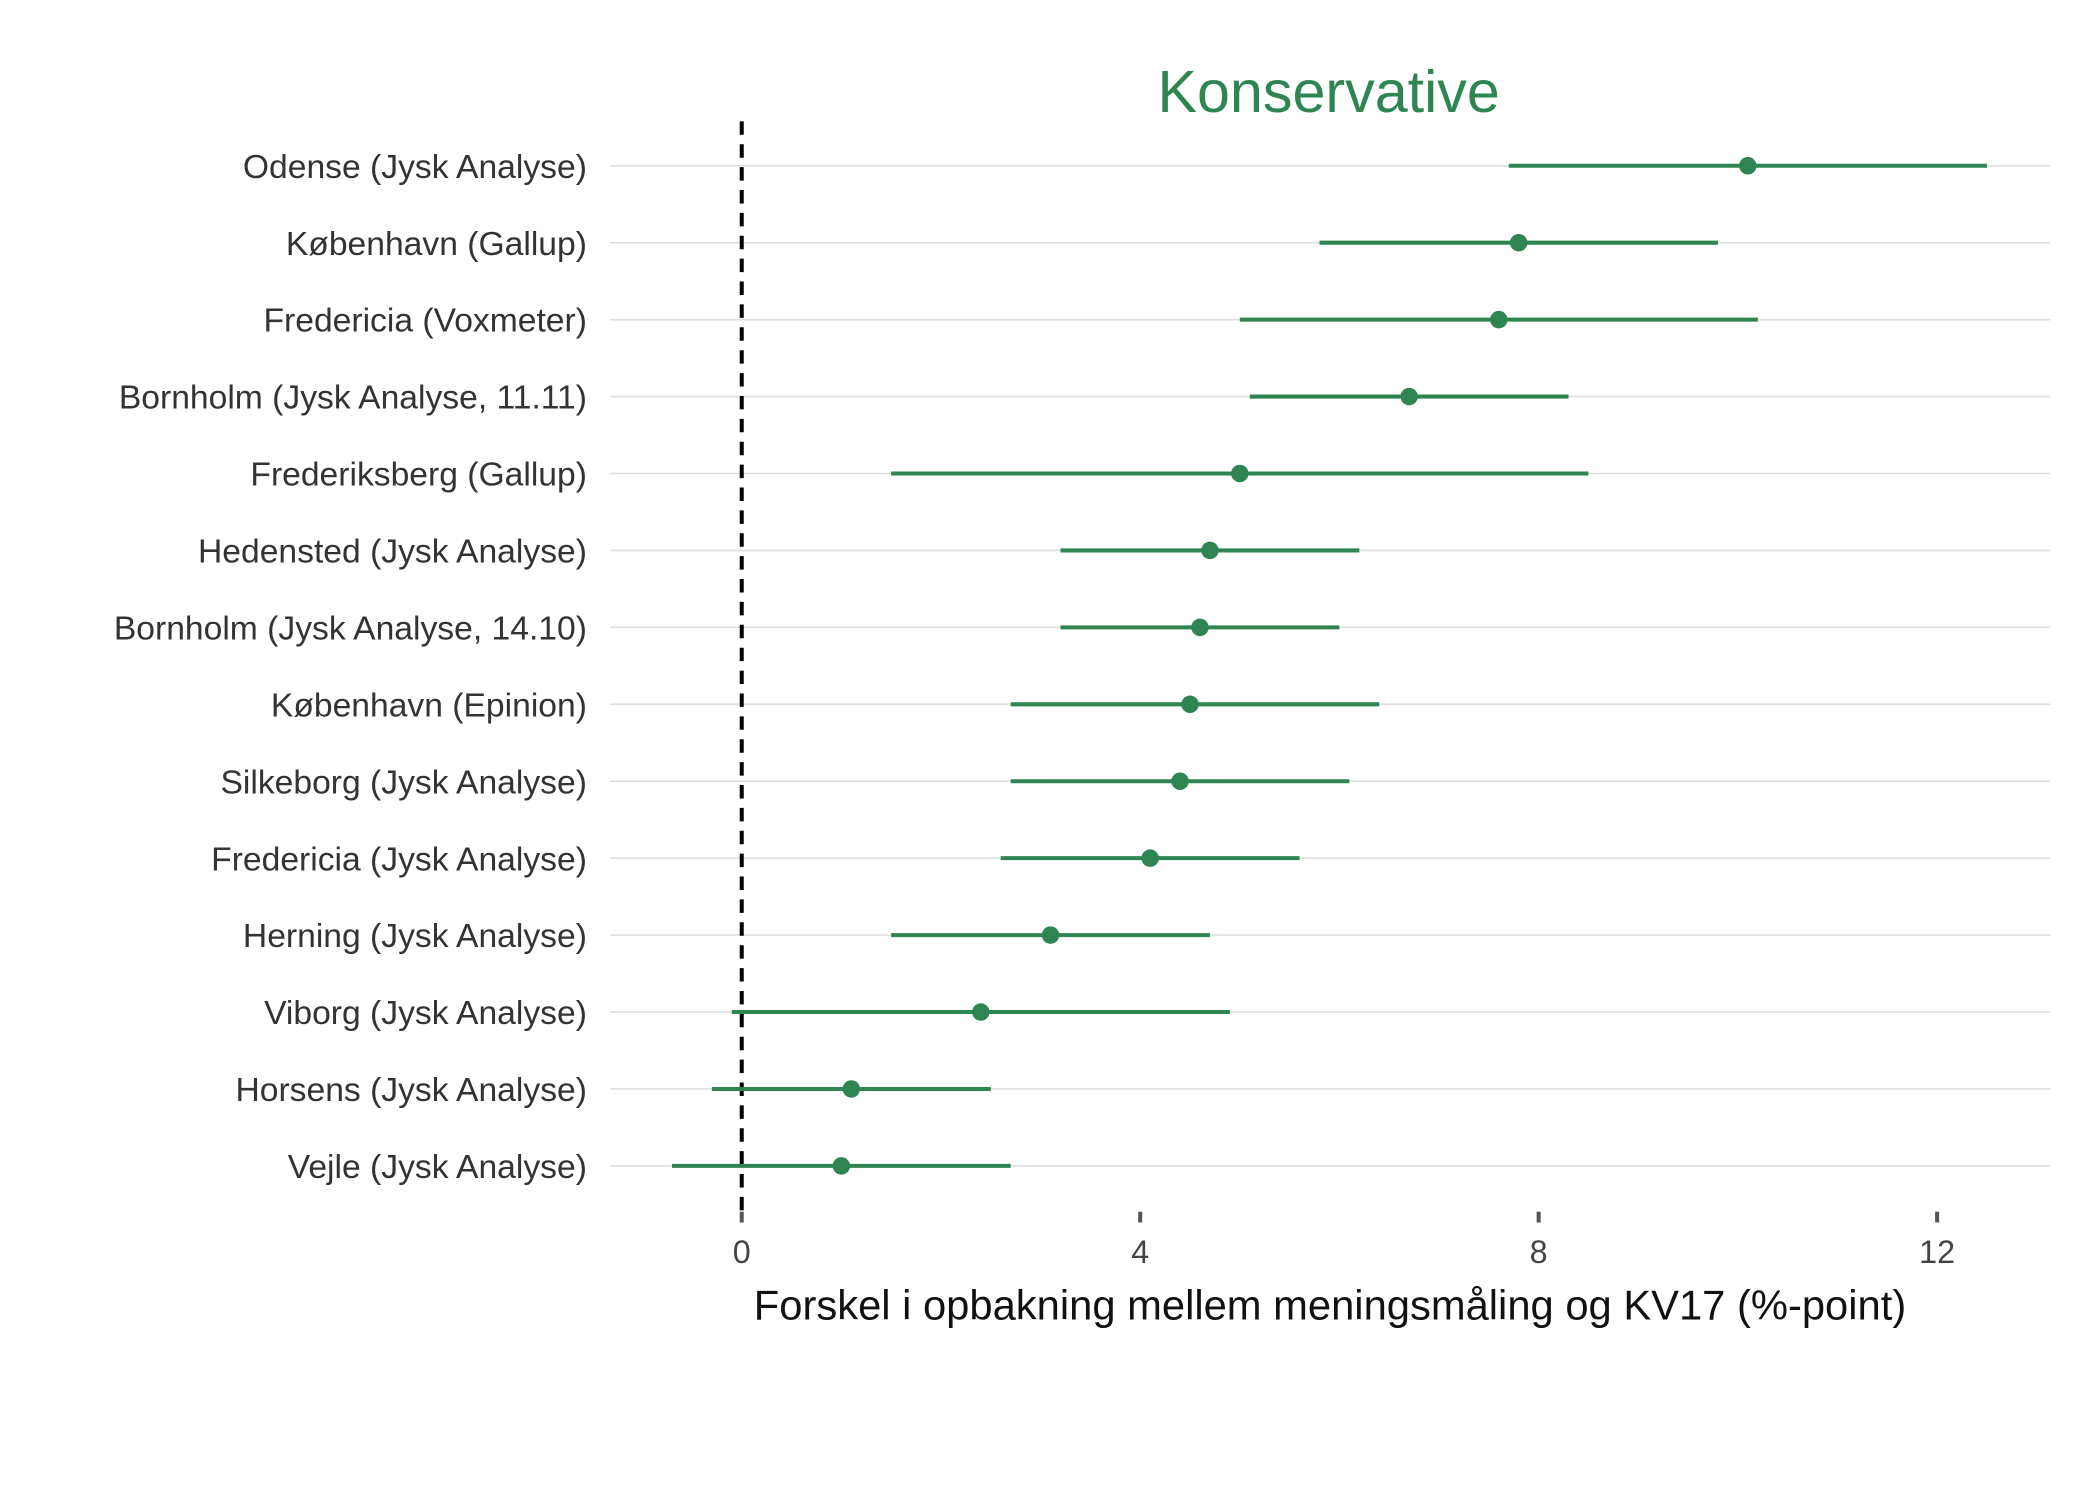 The image size is (2100, 1500). Describe the element at coordinates (1937, 1252) in the screenshot. I see `x-tick-label: 12` at that location.